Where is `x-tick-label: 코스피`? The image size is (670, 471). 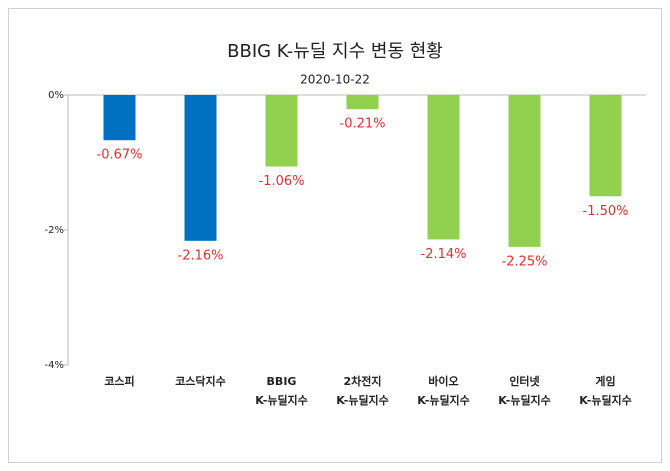 x-tick-label: 코스피 is located at coordinates (119, 381).